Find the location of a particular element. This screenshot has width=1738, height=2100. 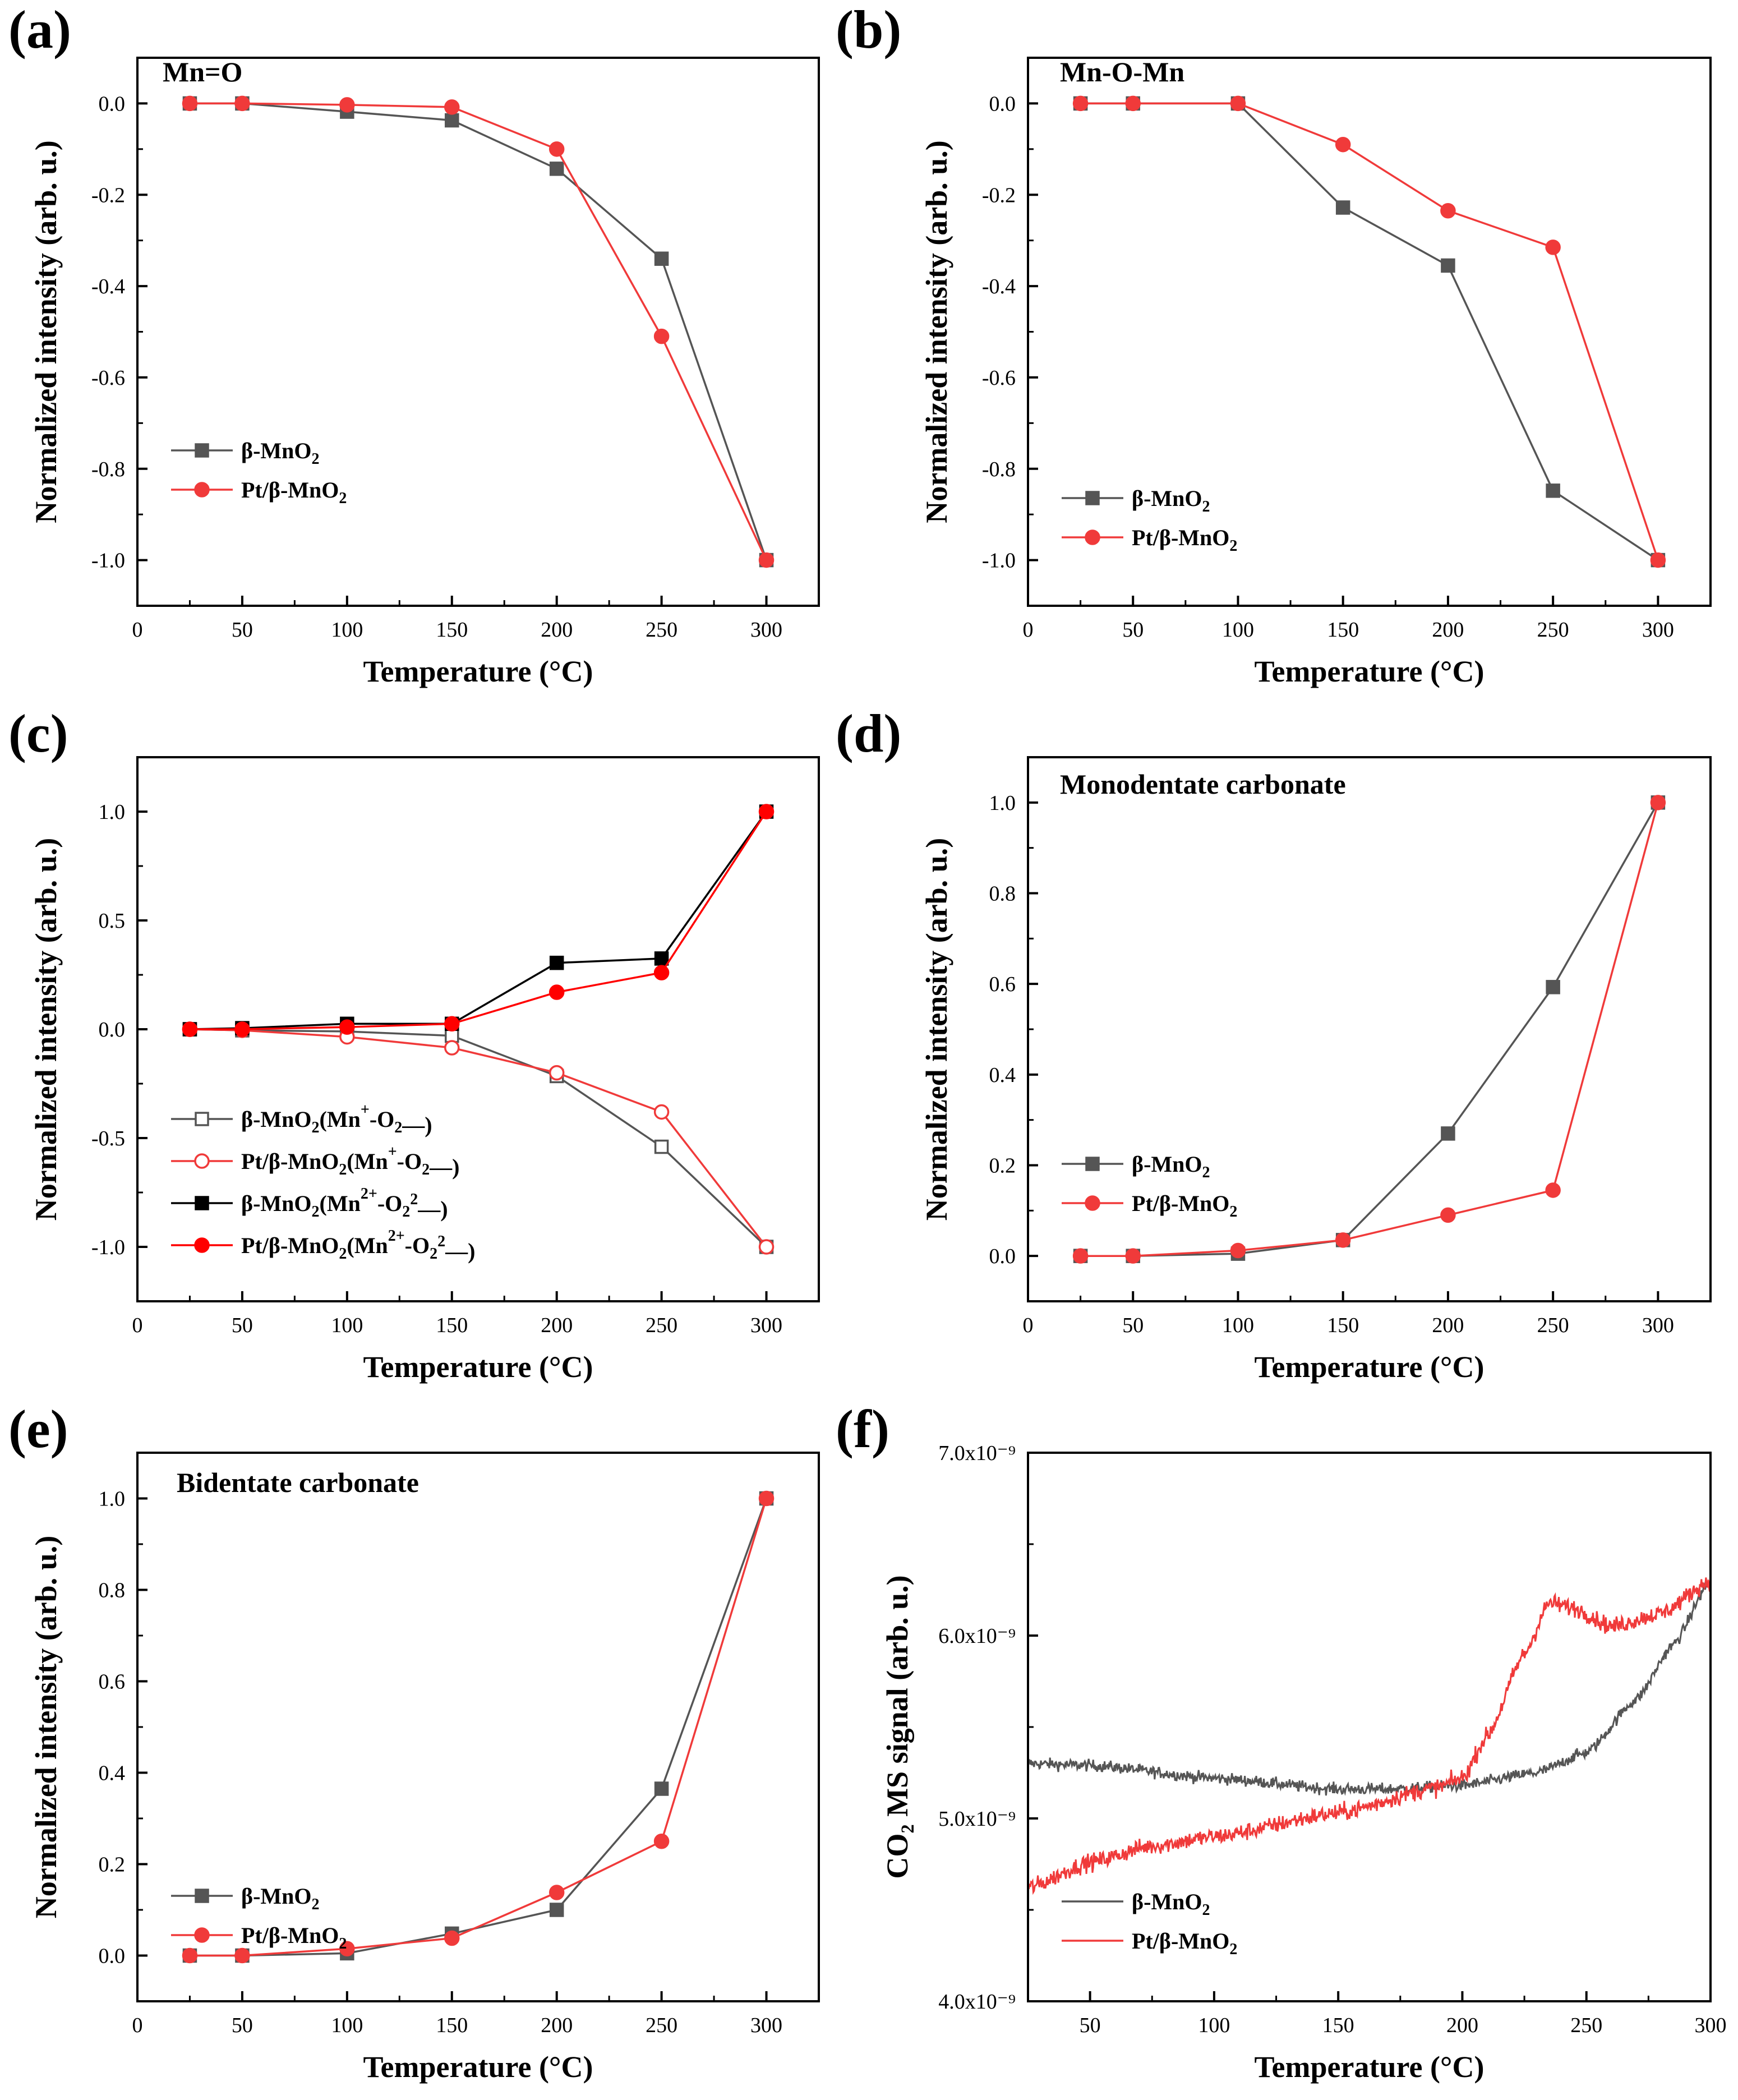

y-tick-label: -0.6 is located at coordinates (999, 378).